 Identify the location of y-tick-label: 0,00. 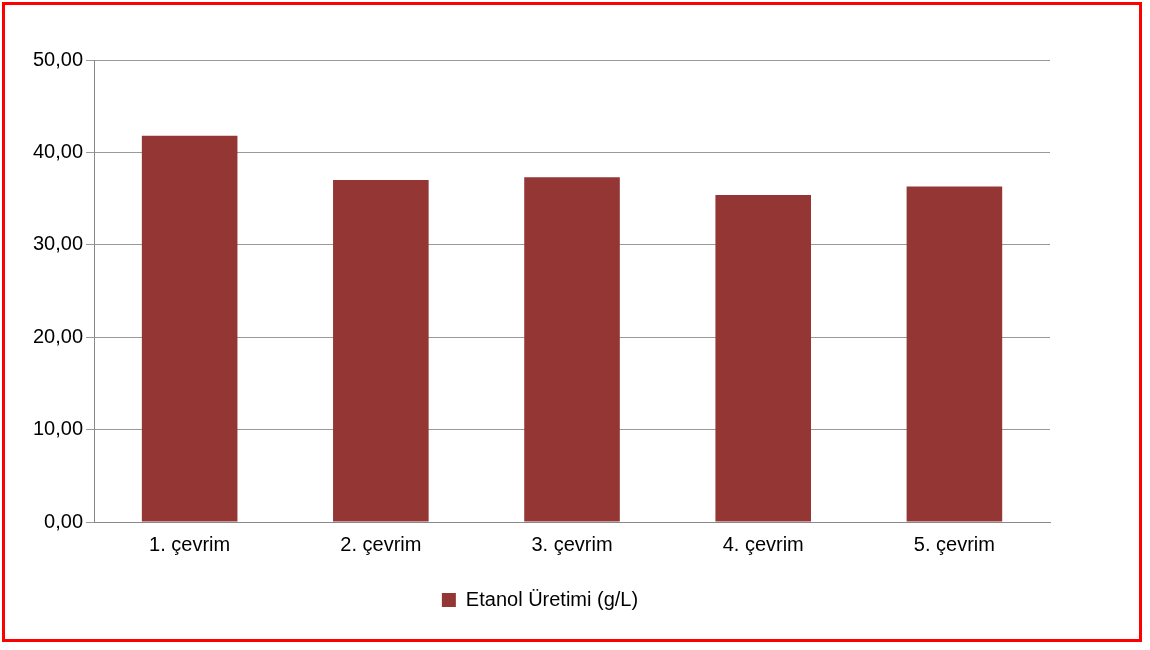
(64, 520).